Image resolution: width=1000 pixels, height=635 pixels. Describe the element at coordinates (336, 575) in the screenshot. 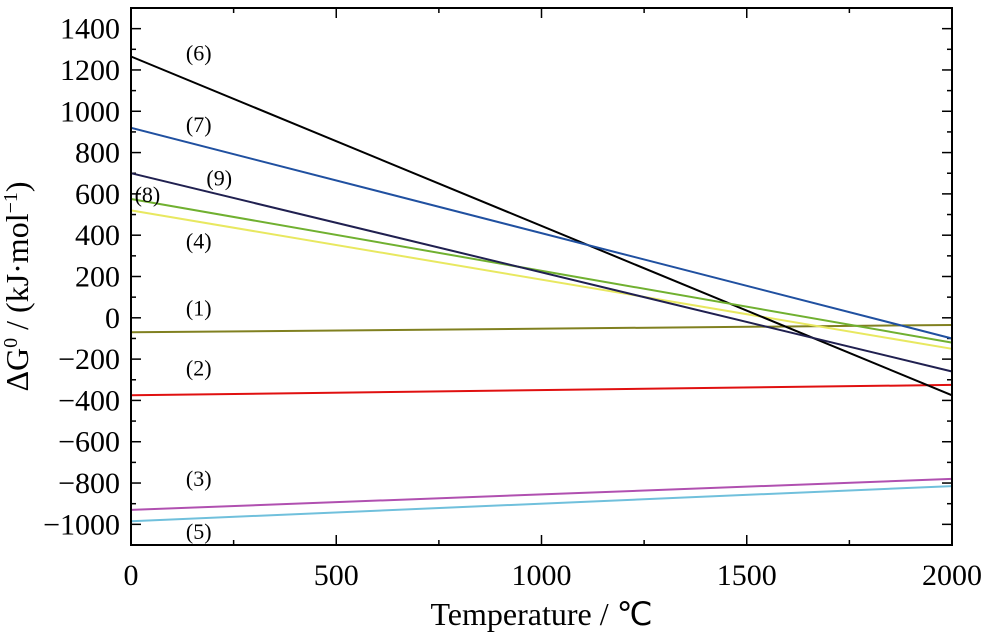

I see `x-tick-label: 500` at that location.